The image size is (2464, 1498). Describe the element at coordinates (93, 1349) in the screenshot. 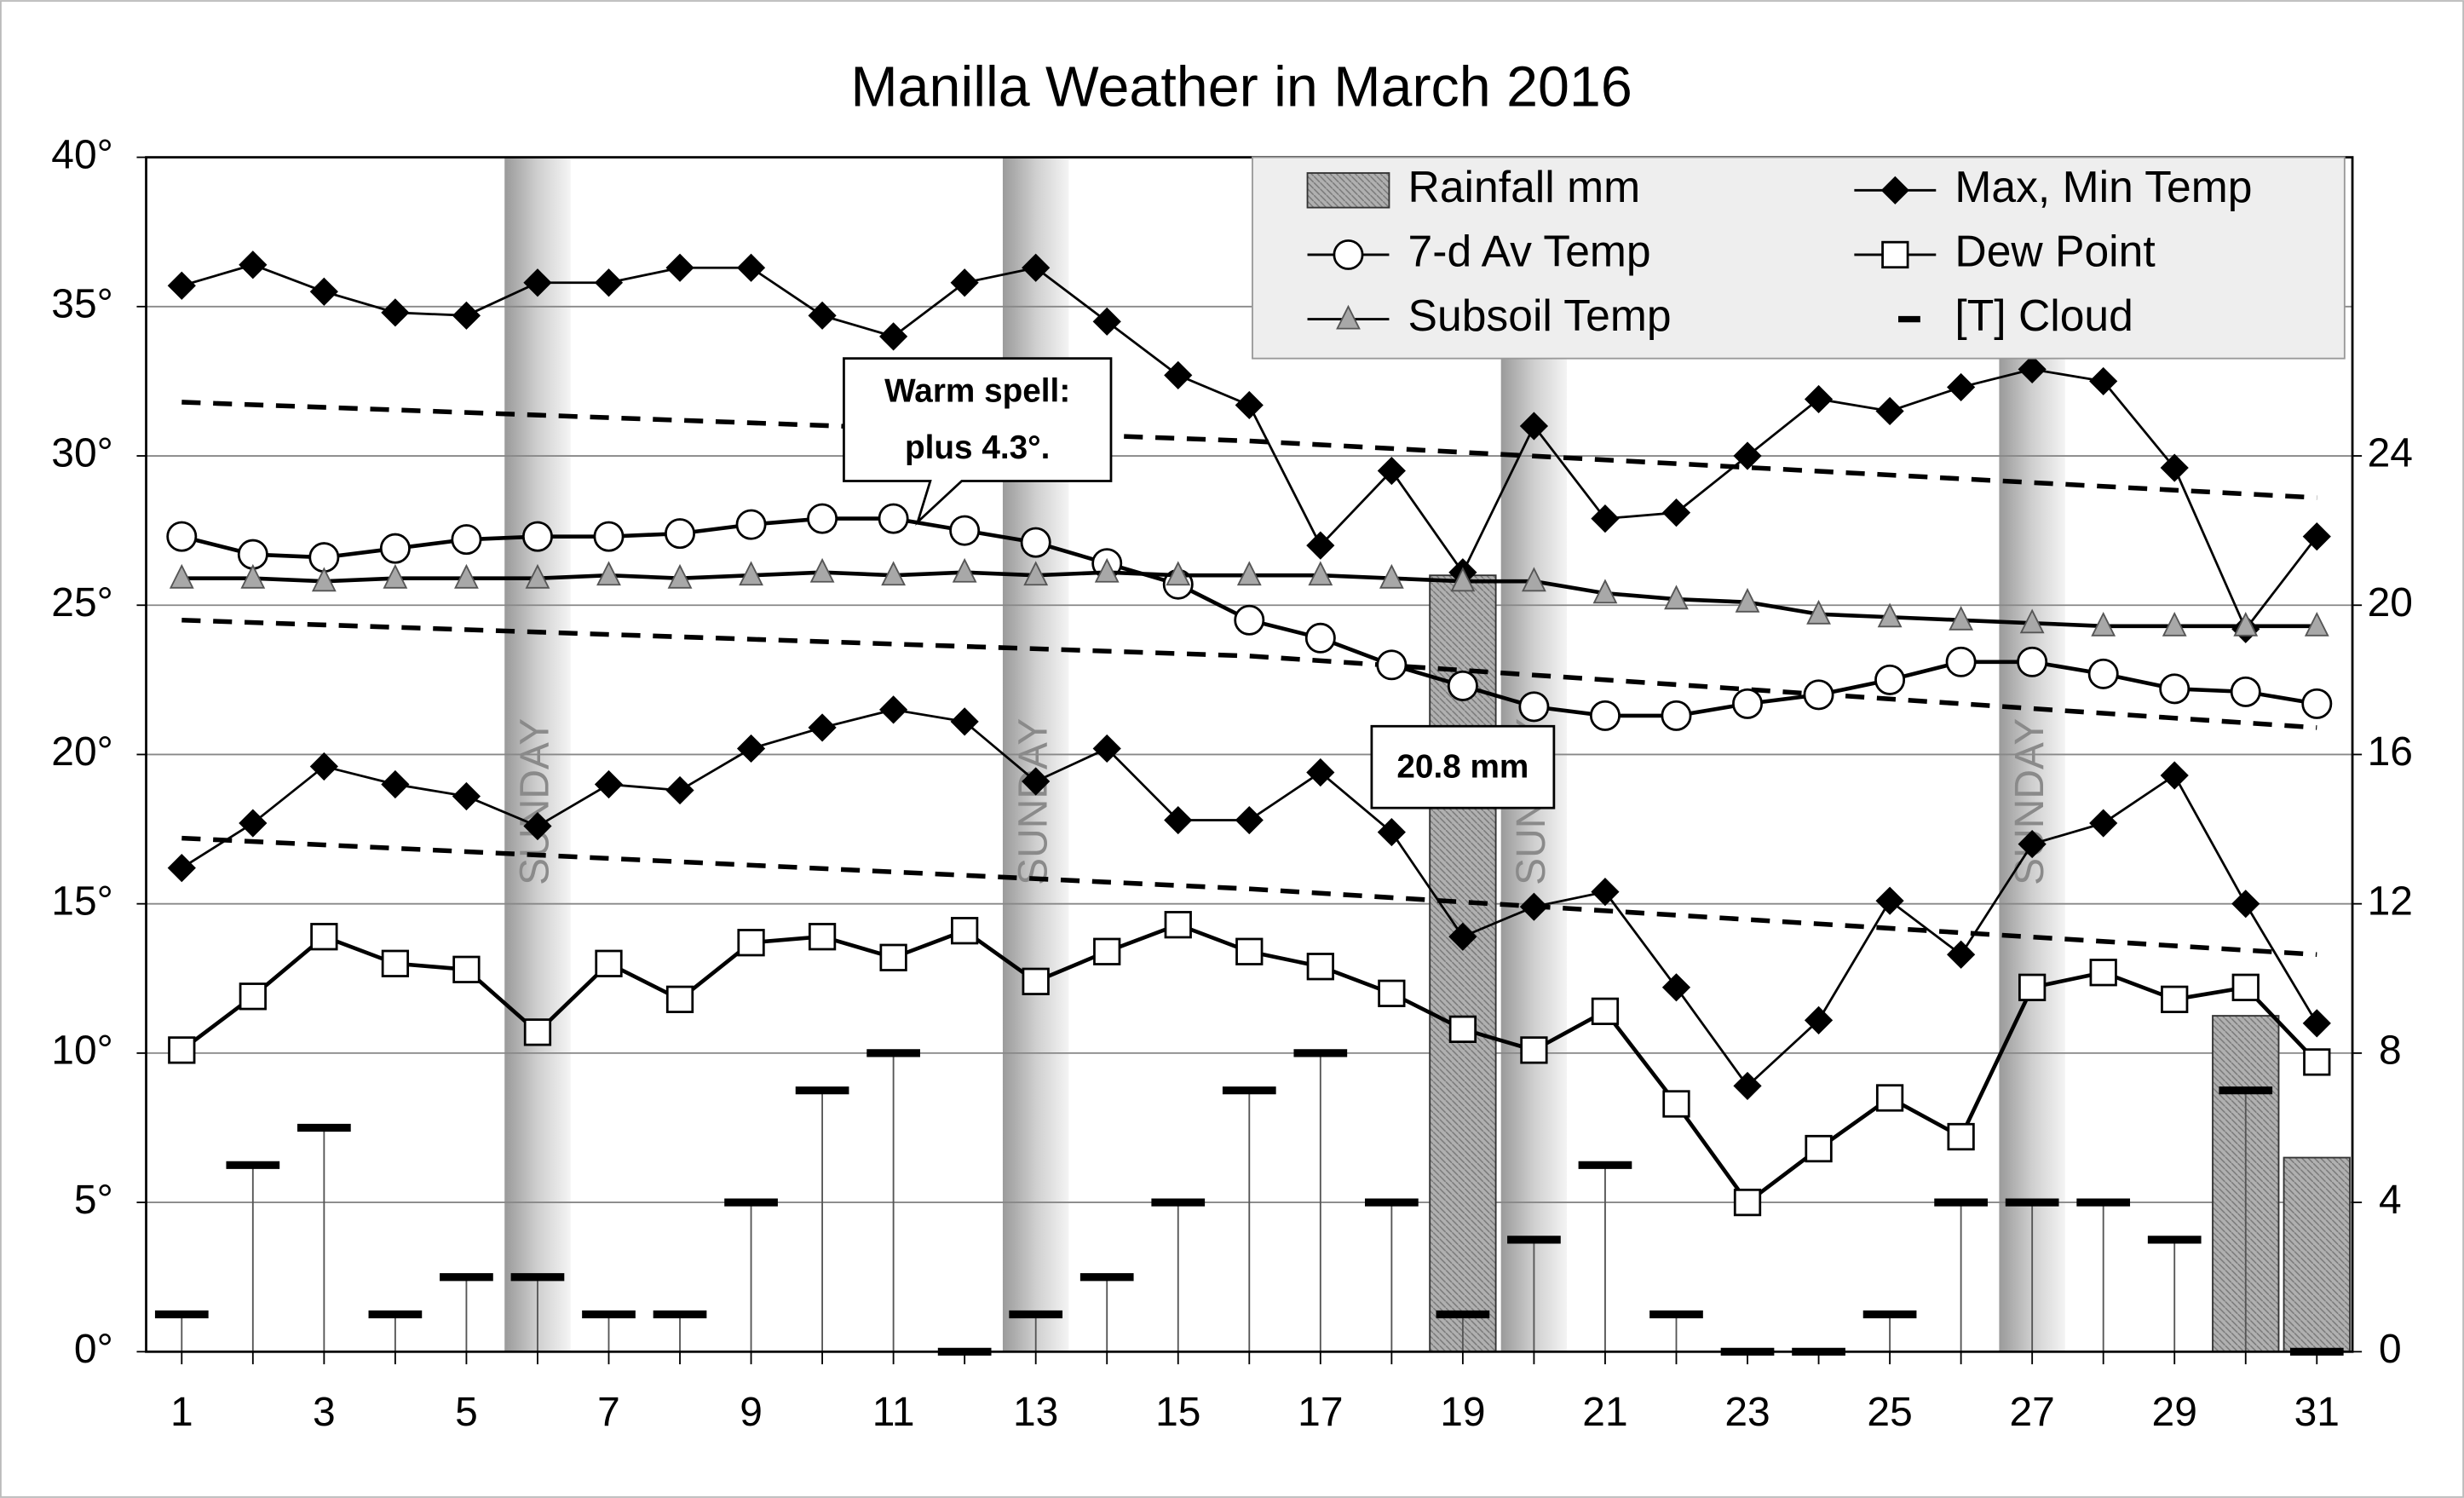

I see `y-tick-label: 0°` at that location.